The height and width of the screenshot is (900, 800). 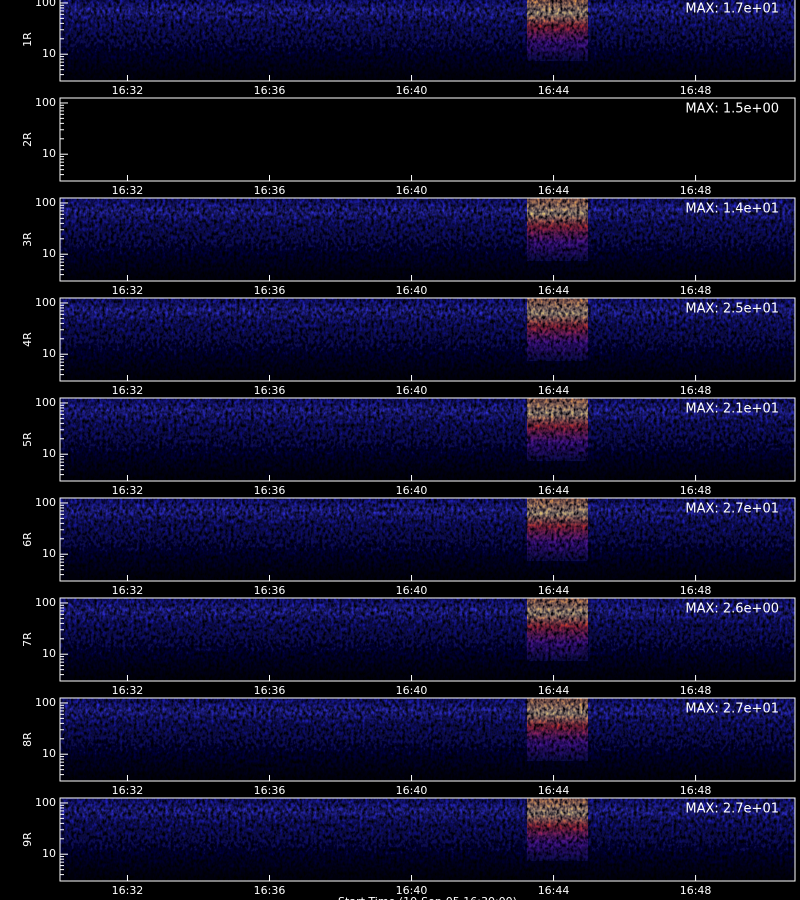 What do you see at coordinates (27, 339) in the screenshot?
I see `y-axis-label: 4R` at bounding box center [27, 339].